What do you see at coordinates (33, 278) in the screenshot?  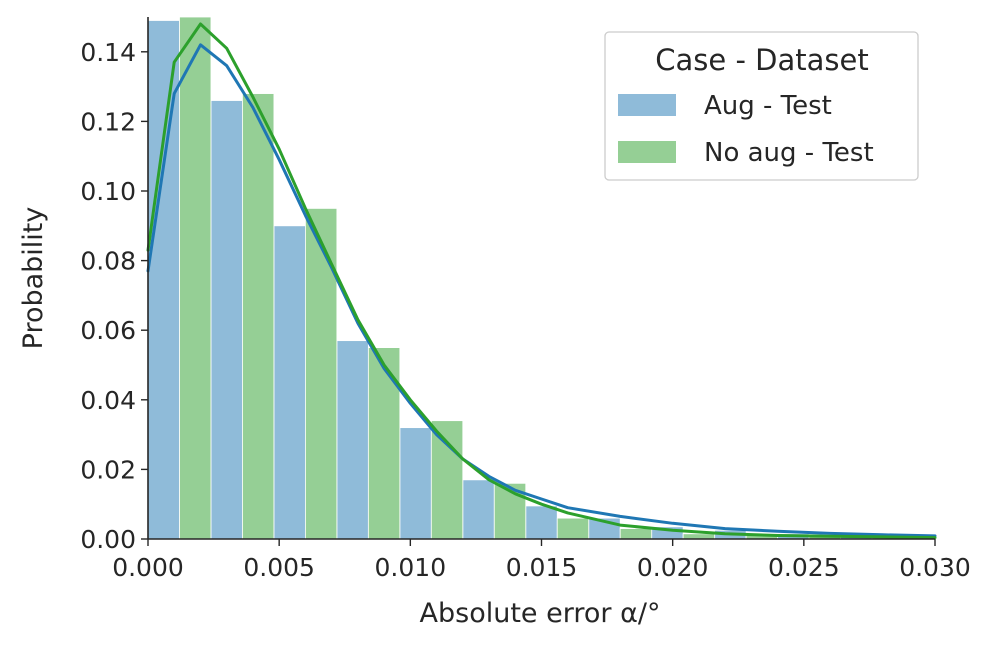 I see `y-axis-label: Probability` at bounding box center [33, 278].